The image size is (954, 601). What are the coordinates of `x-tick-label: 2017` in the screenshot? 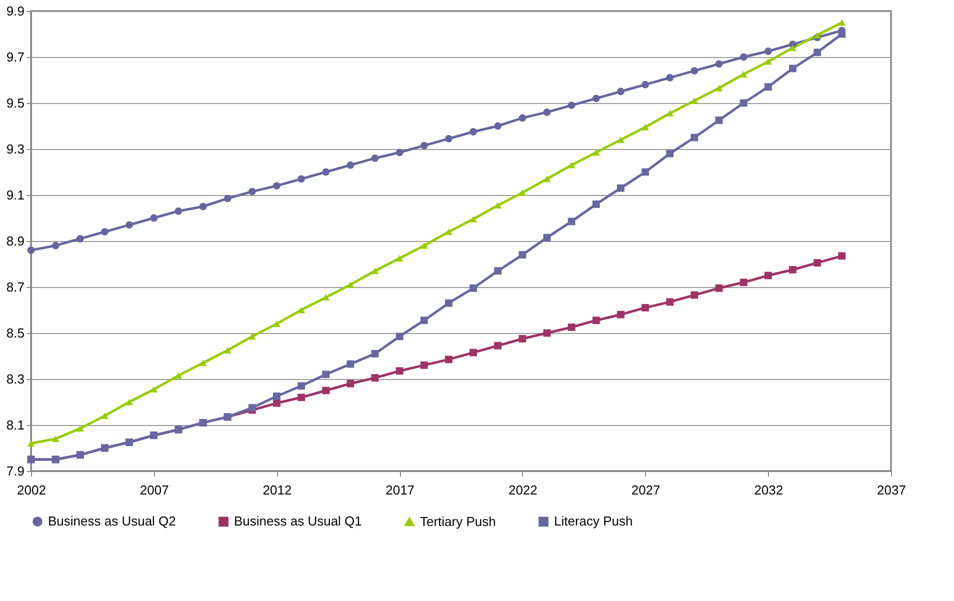 It's located at (400, 490).